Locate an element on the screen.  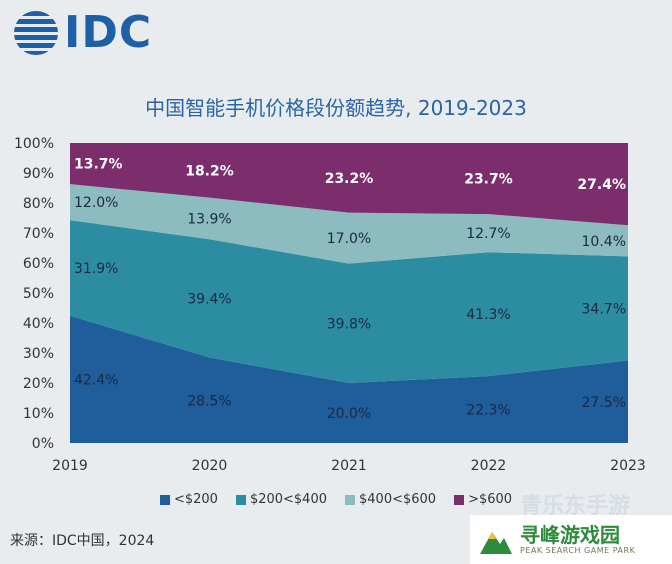
x-tick-label: 2019 is located at coordinates (70, 466).